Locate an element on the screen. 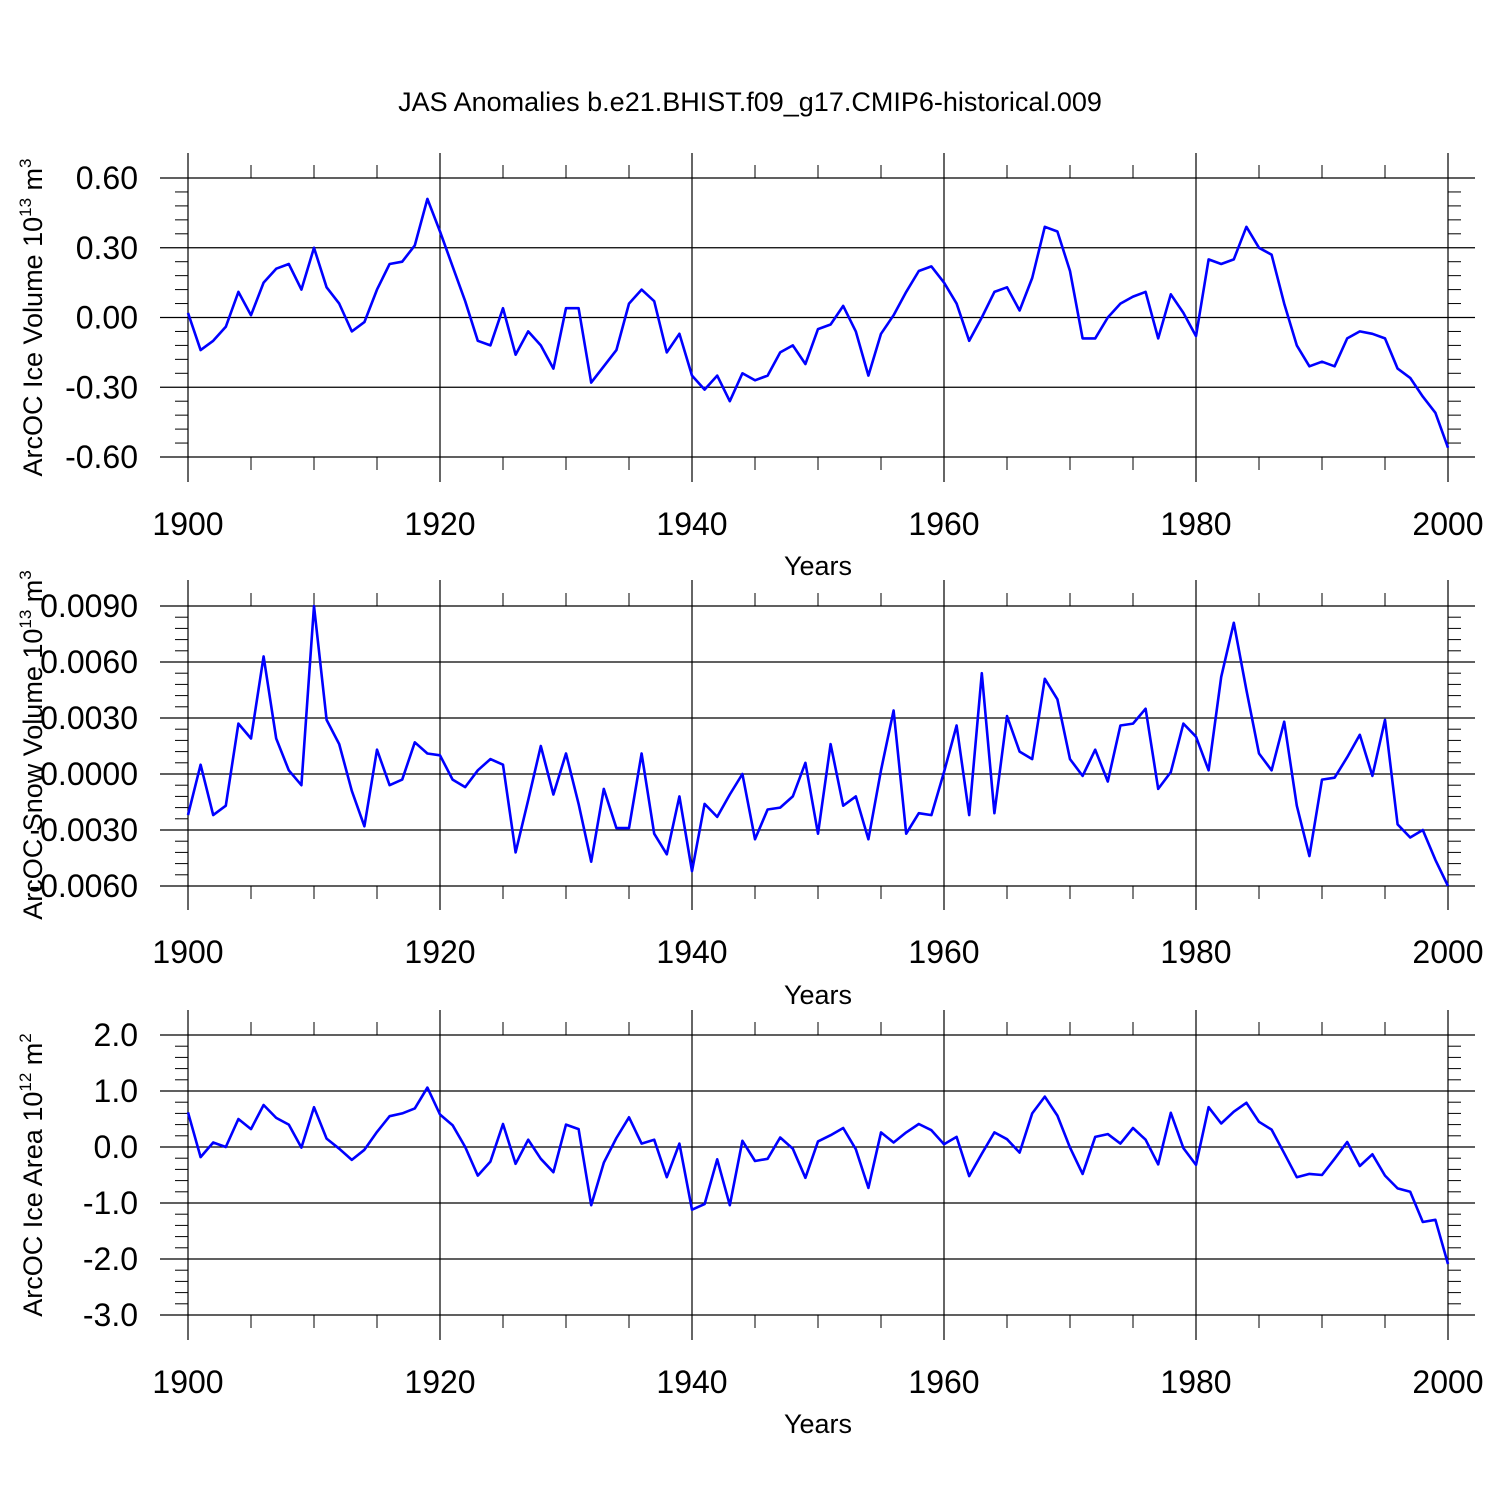 Image resolution: width=1500 pixels, height=1500 pixels. y-tick-label: -0.30 is located at coordinates (101, 387).